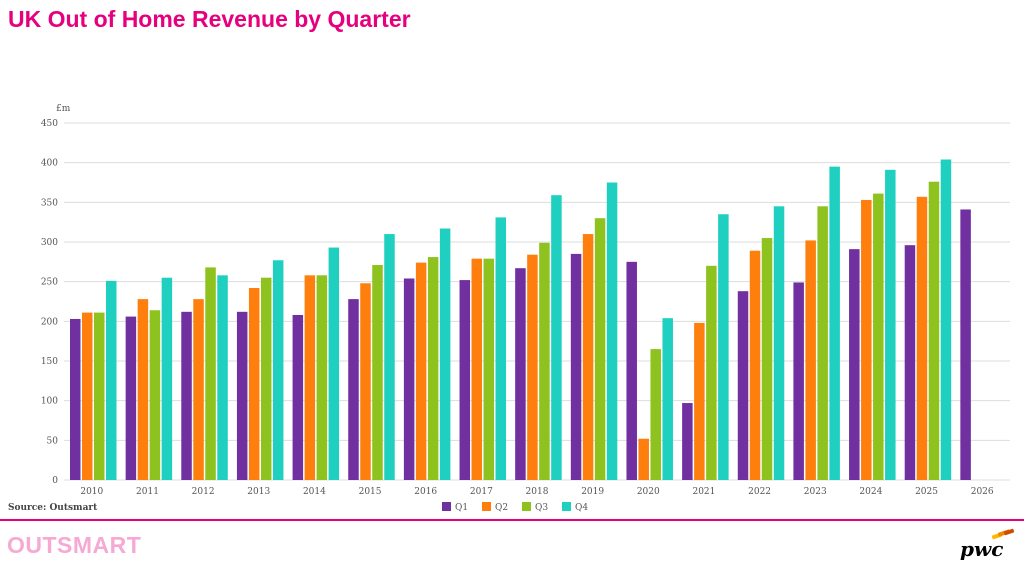 This screenshot has height=572, width=1024. What do you see at coordinates (648, 492) in the screenshot?
I see `x-tick-label: 2020` at bounding box center [648, 492].